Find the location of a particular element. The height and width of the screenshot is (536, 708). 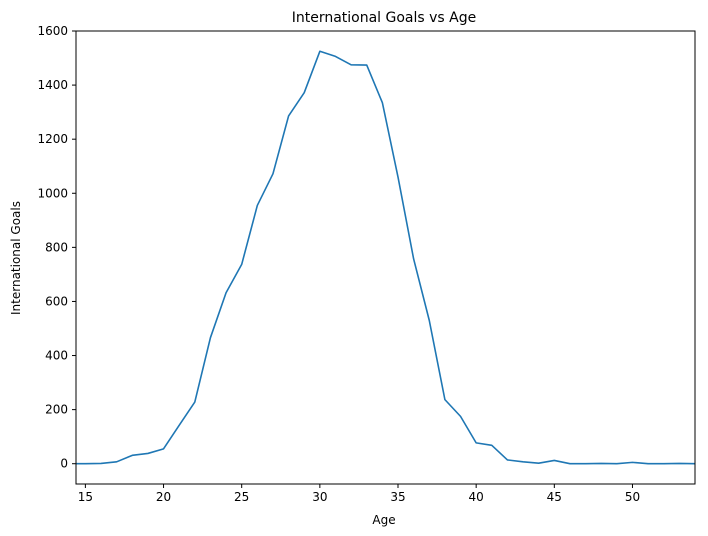

y-tick-label: 200 is located at coordinates (56, 410).